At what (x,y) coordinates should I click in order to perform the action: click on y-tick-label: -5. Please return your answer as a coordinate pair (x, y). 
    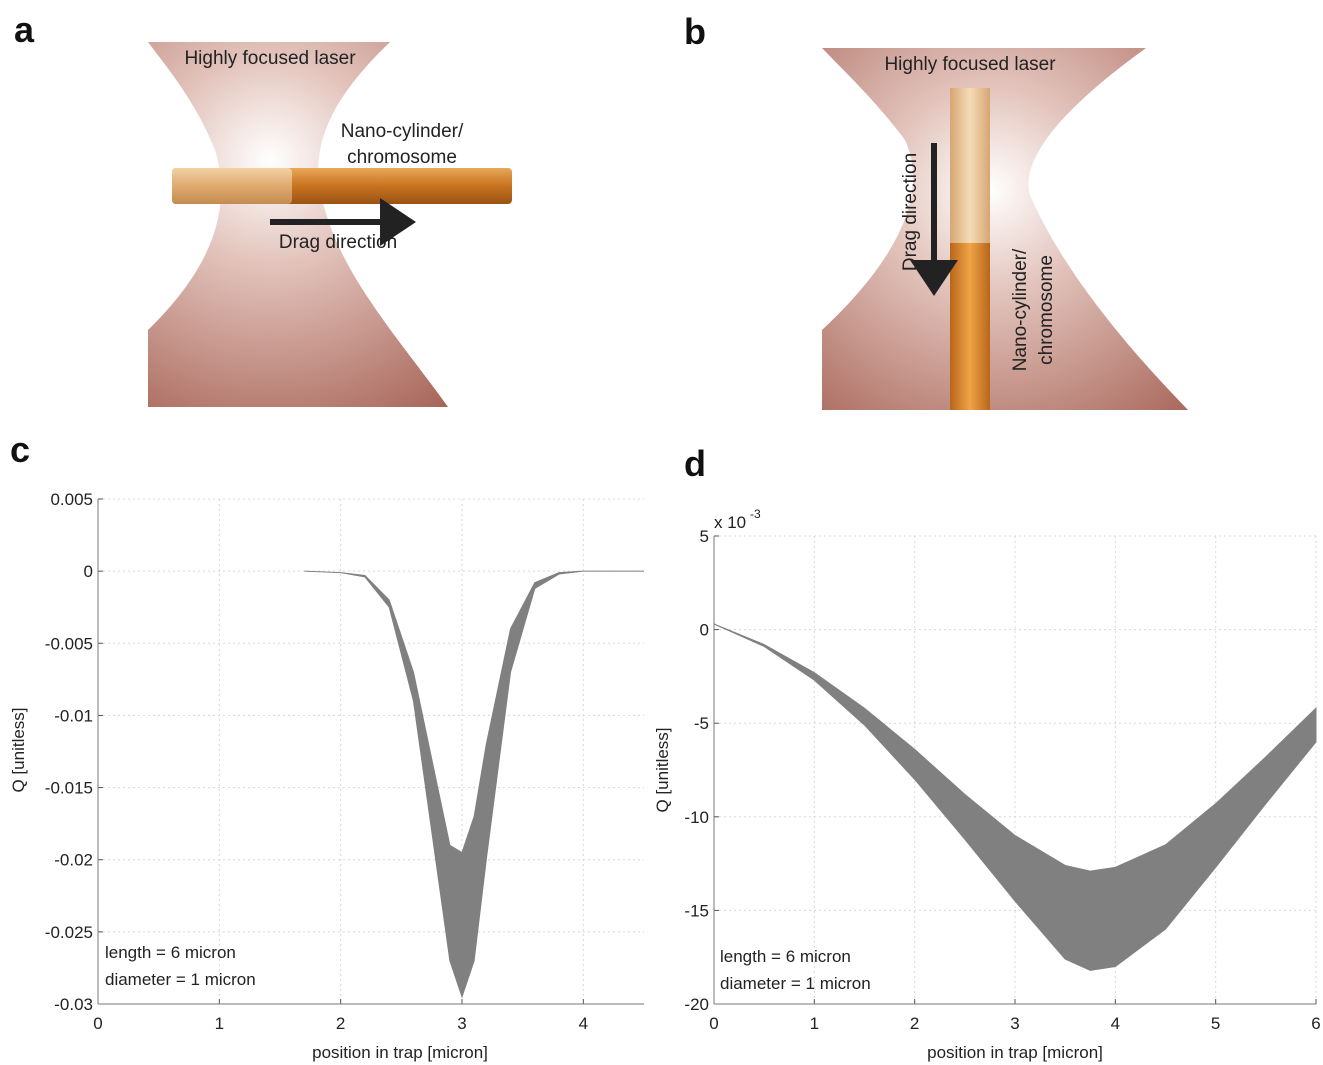
    Looking at the image, I should click on (701, 723).